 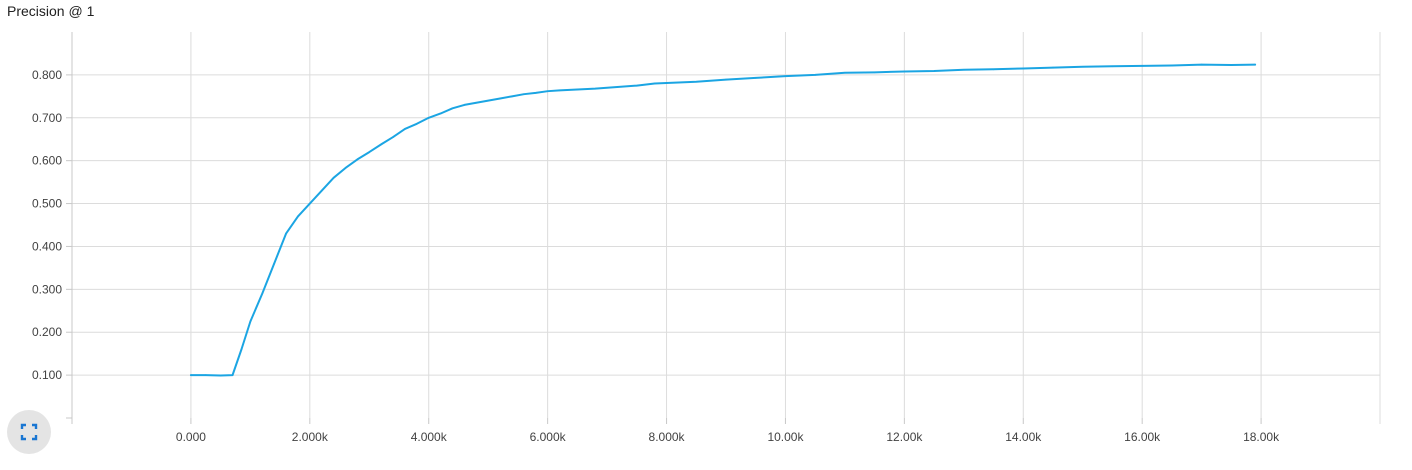 I want to click on x-tick-label: 0.000, so click(x=191, y=437).